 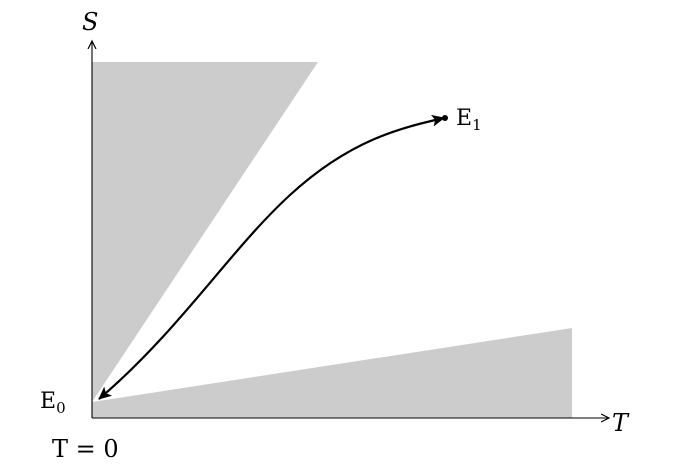 I want to click on e0-label-main: E, so click(x=48, y=401).